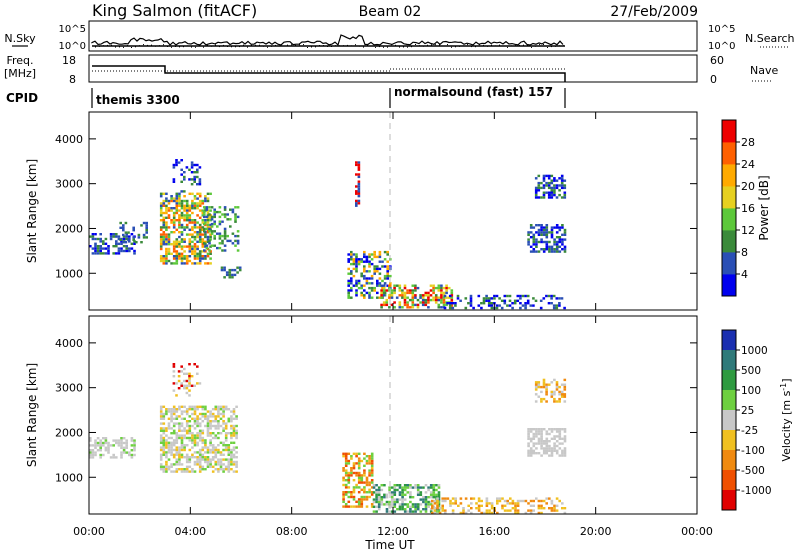 The height and width of the screenshot is (558, 800). Describe the element at coordinates (69, 388) in the screenshot. I see `y-tick-label: 3000` at that location.